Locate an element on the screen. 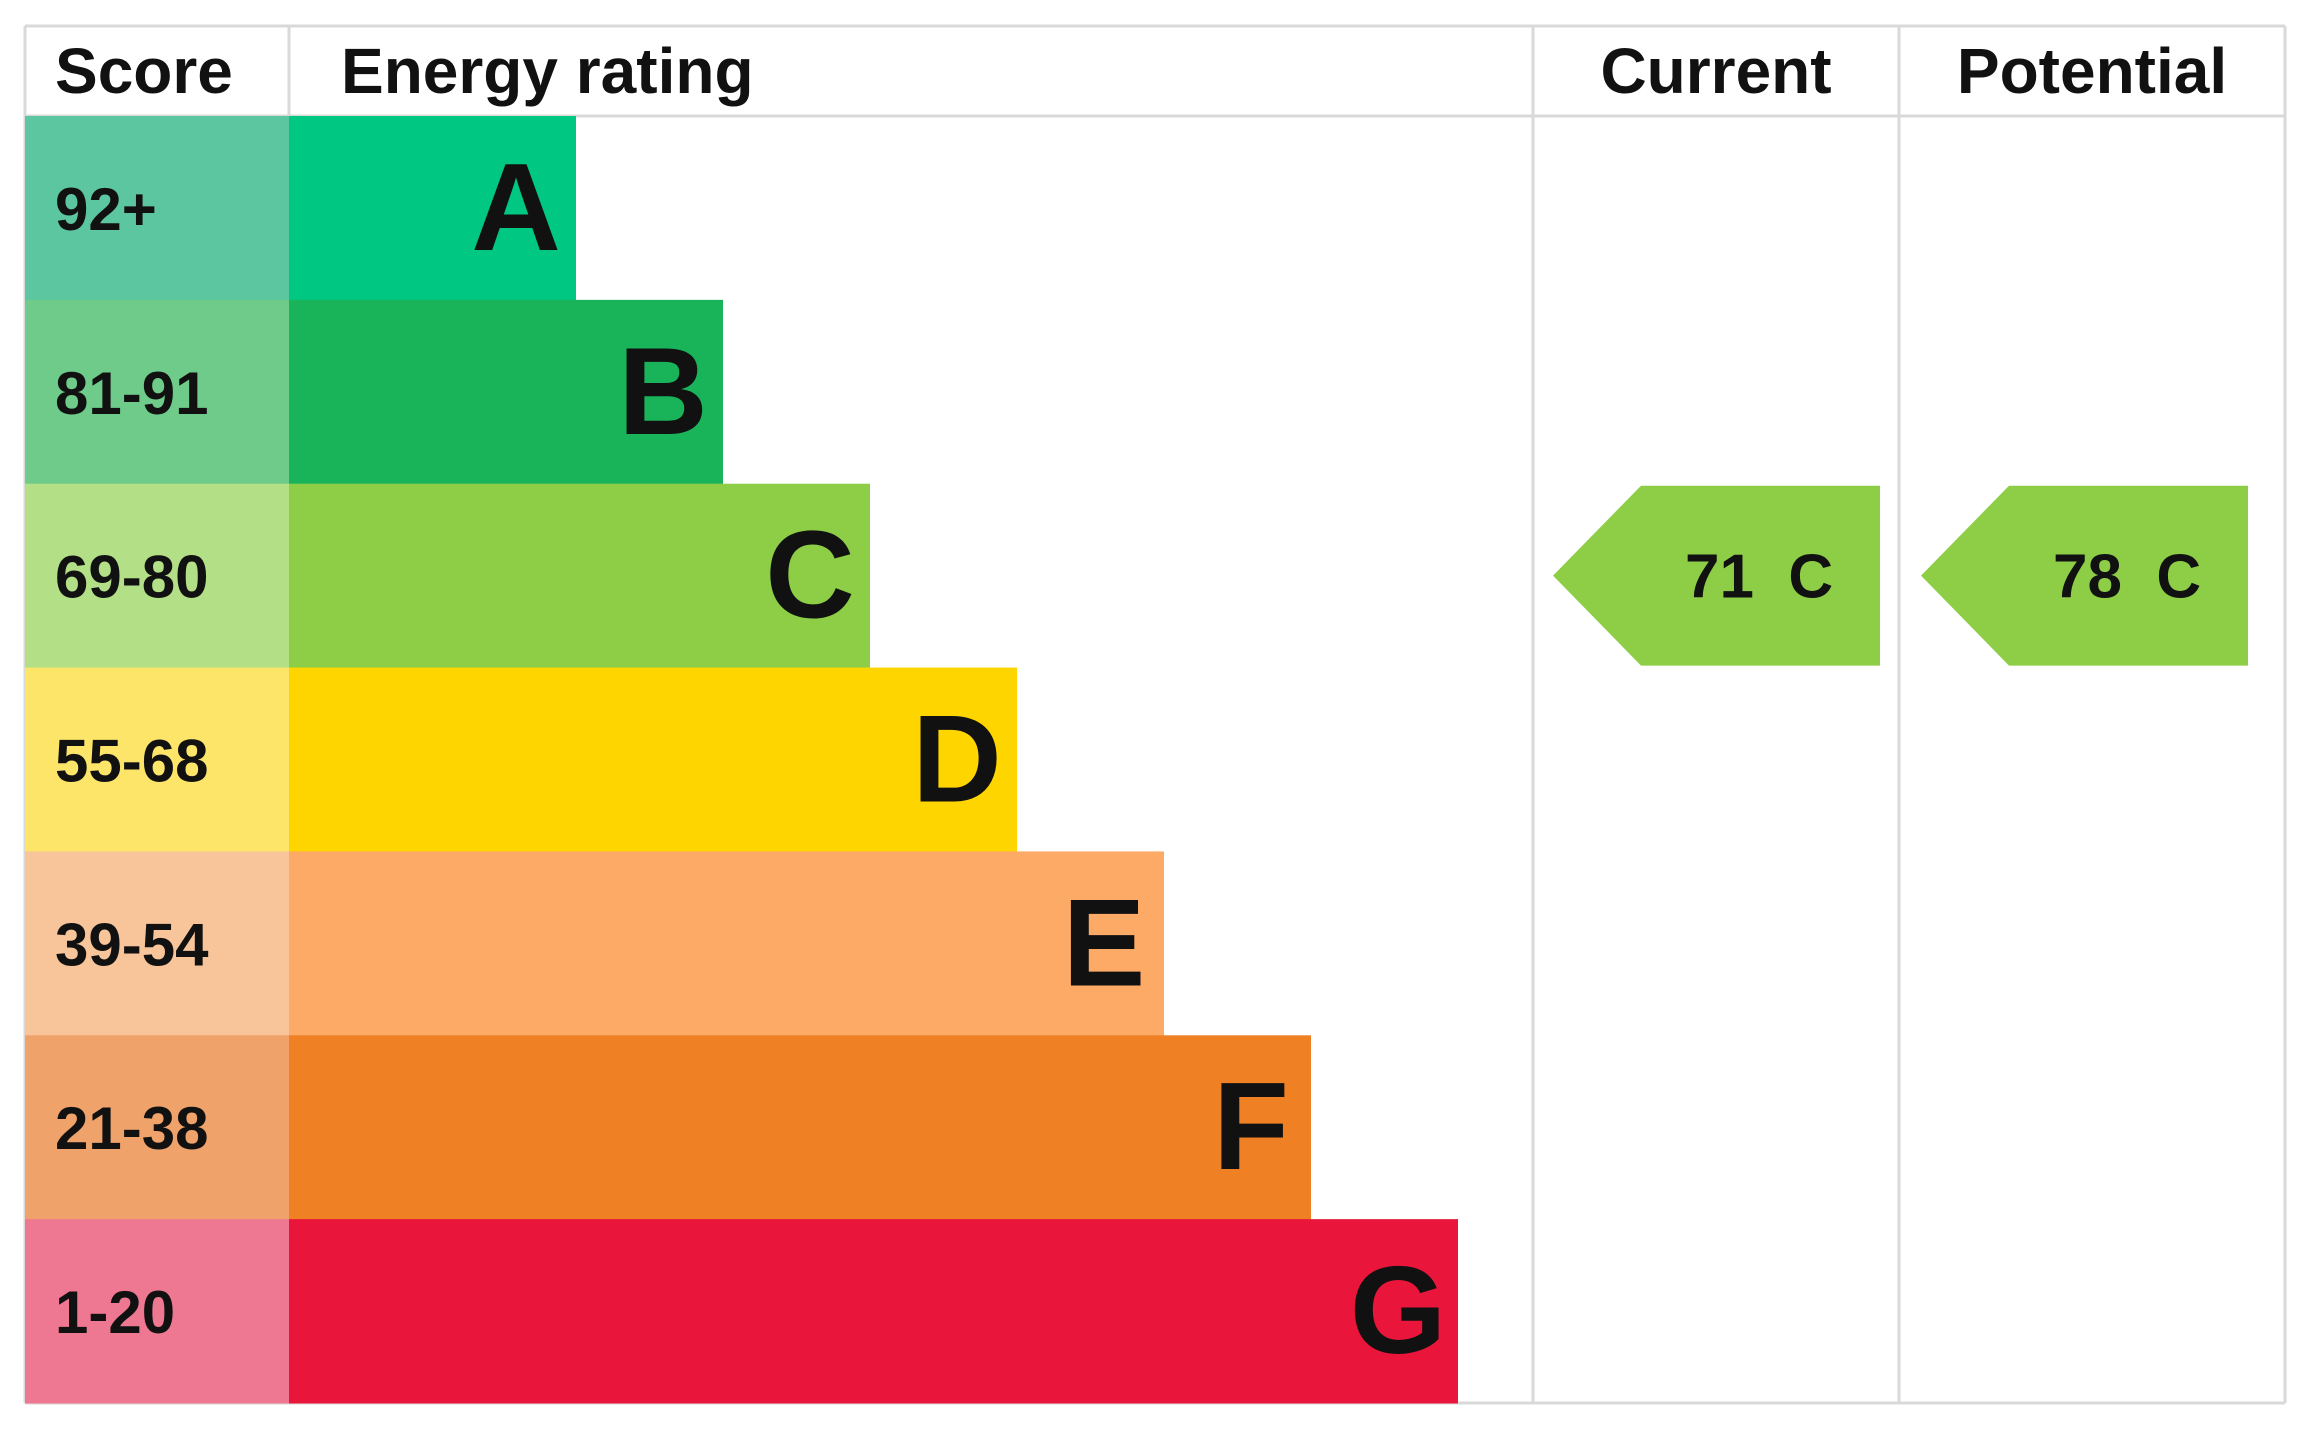  header-score: Score is located at coordinates (144, 71).